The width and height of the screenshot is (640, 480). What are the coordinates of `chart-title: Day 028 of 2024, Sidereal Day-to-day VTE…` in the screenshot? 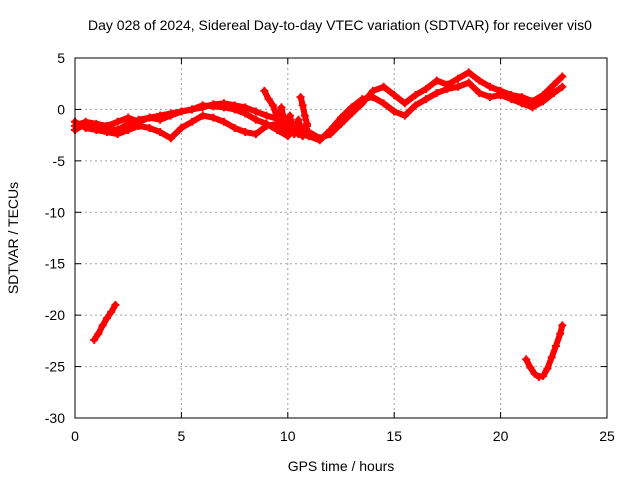 It's located at (340, 25).